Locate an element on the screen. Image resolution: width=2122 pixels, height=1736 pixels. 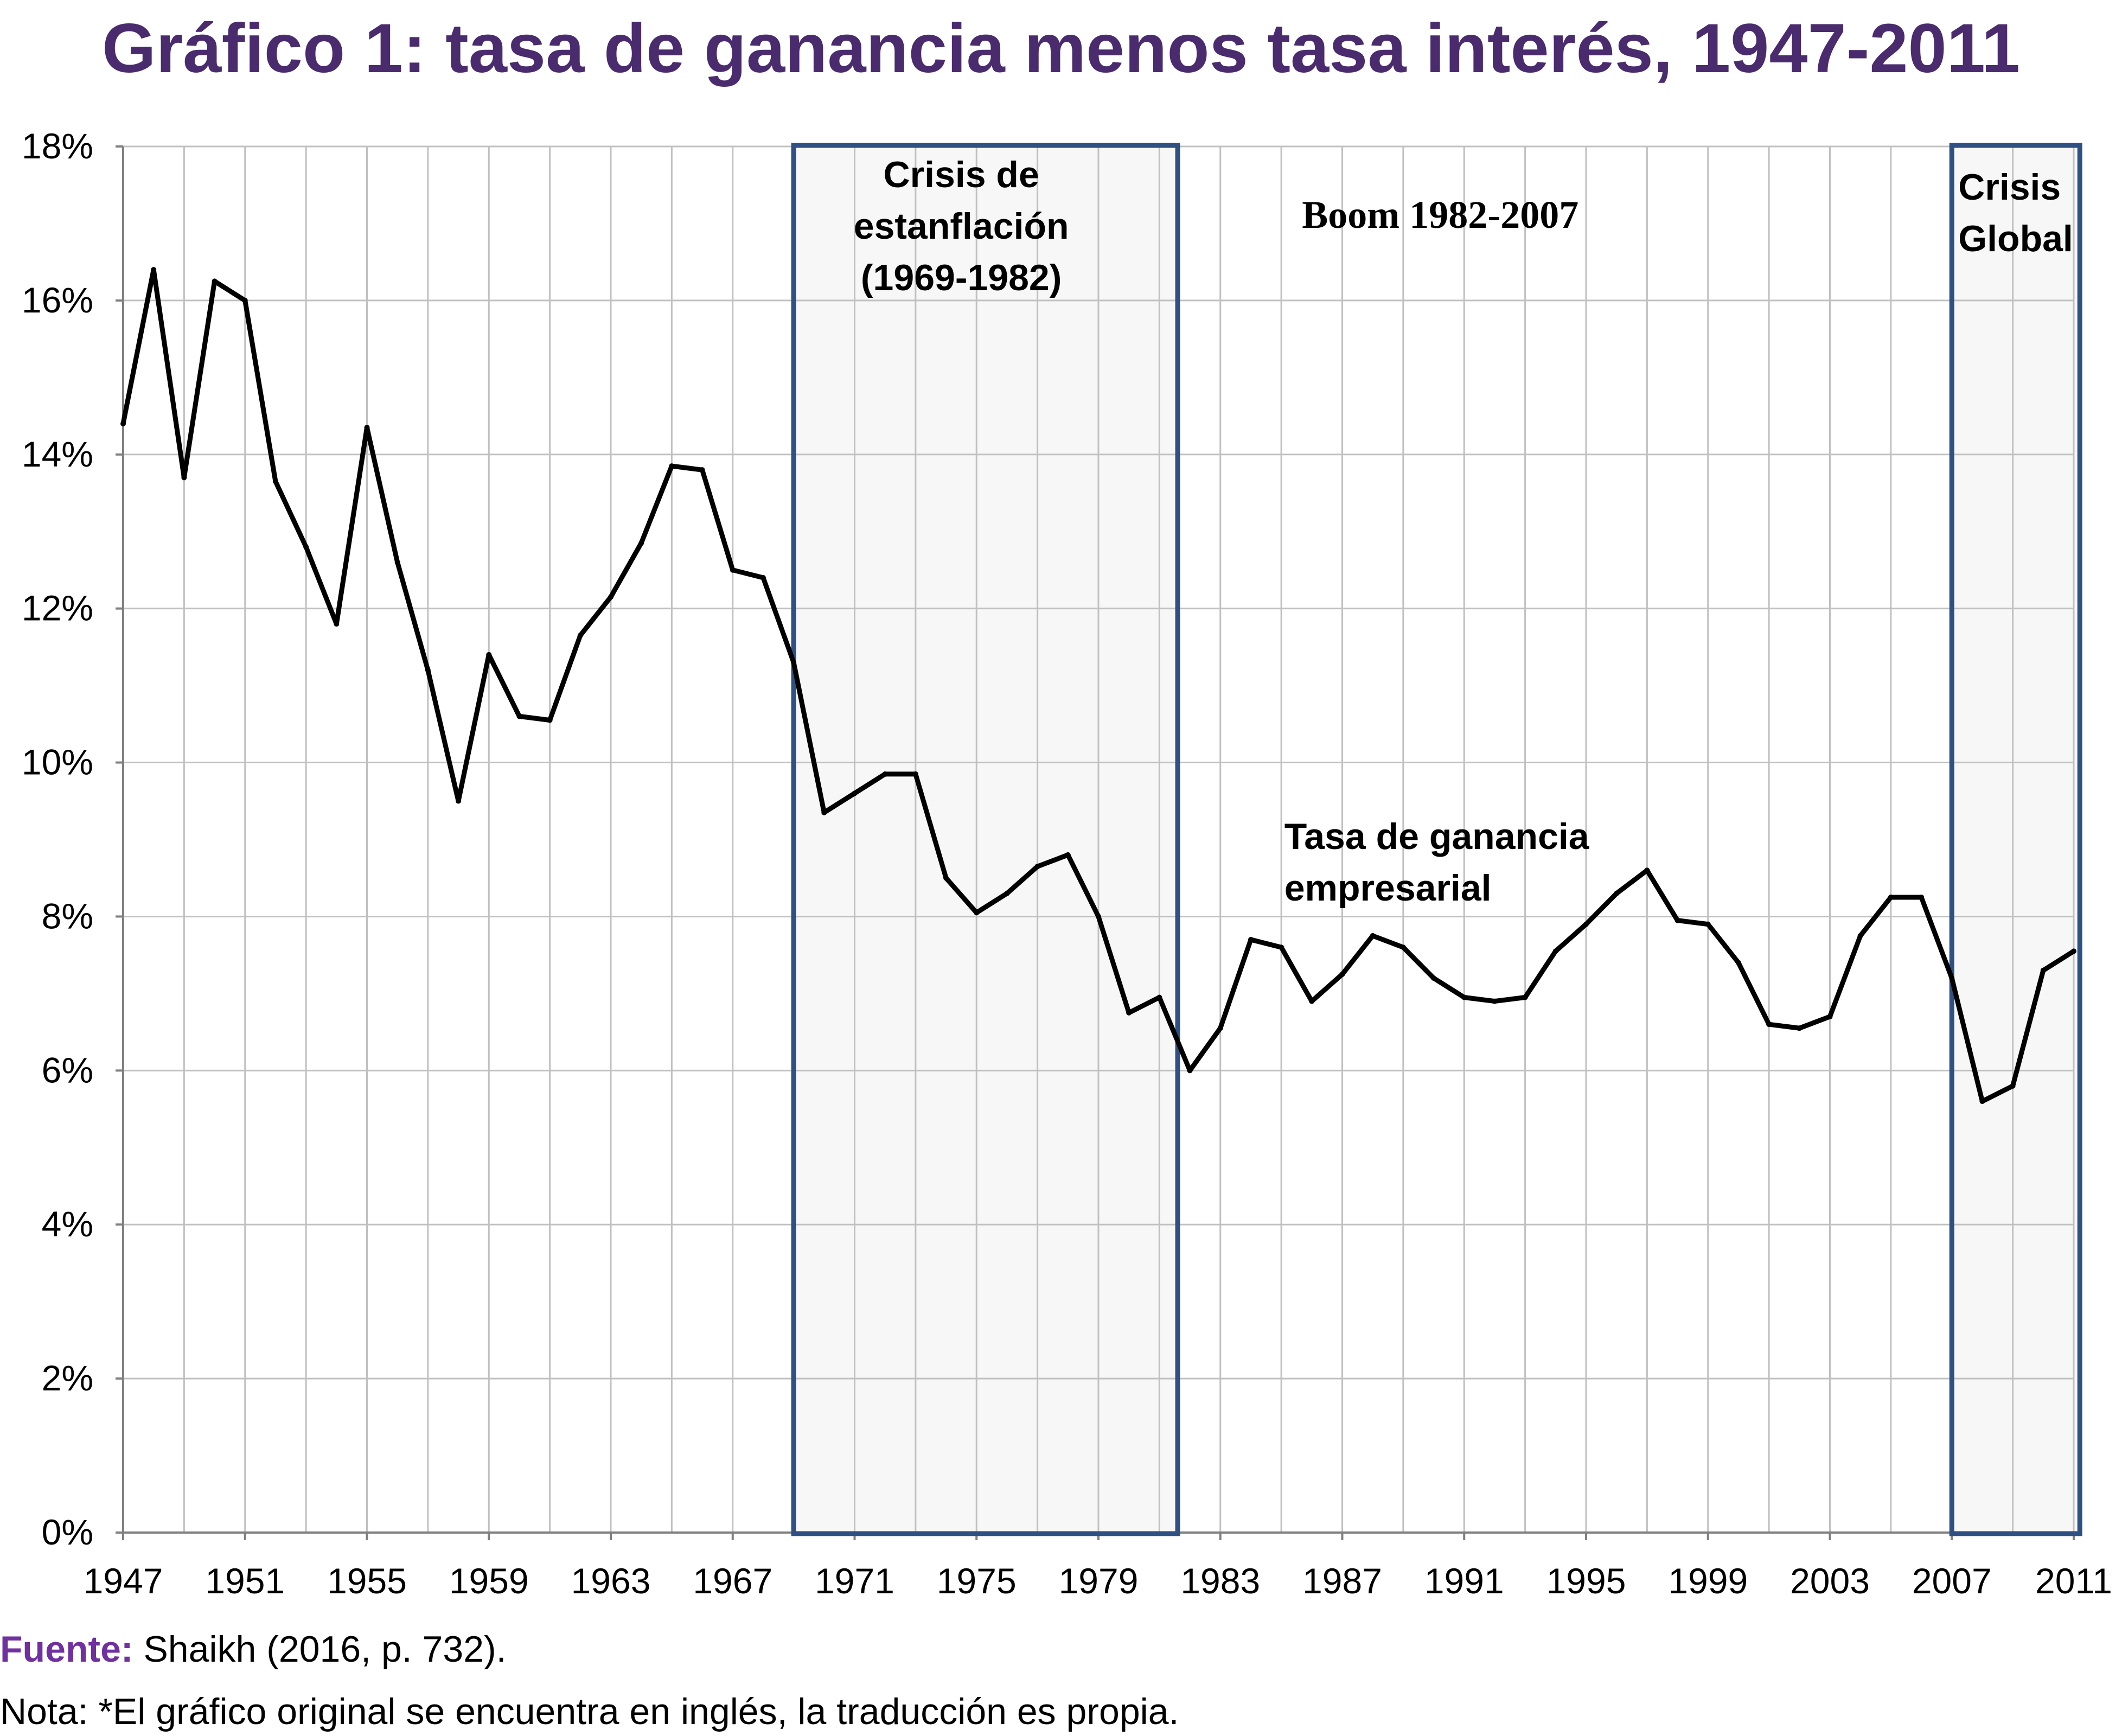
x-tick-label: 1963 is located at coordinates (611, 1581).